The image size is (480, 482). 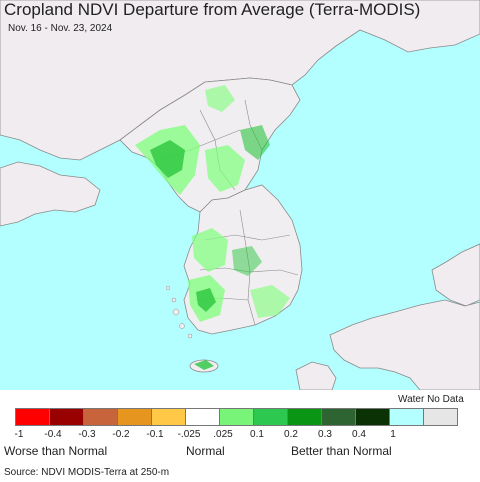 I want to click on legend-category-normal: Normal, so click(x=205, y=451).